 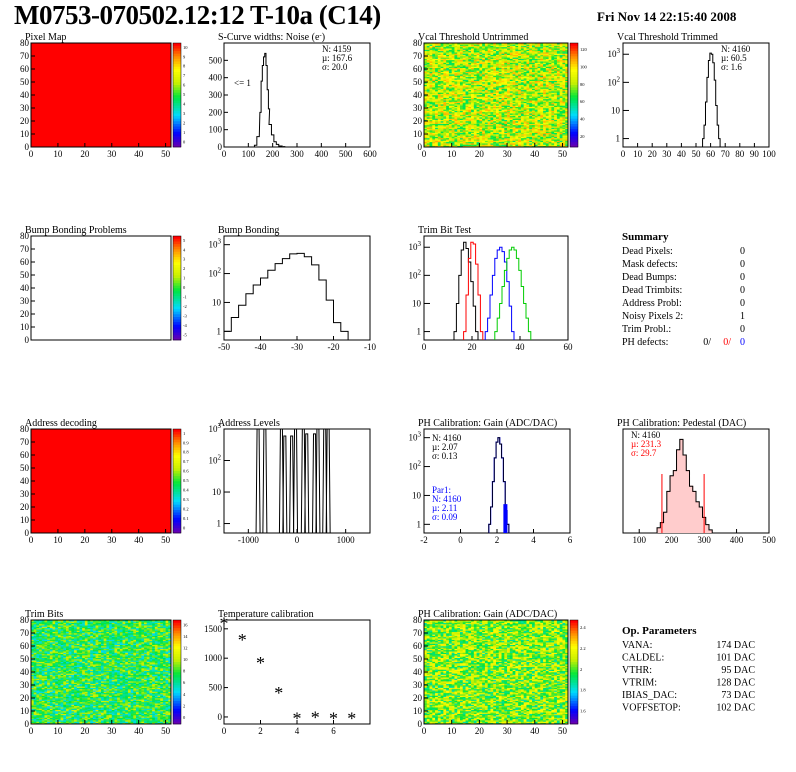 I want to click on ph_gain-stat: σ: 0.13, so click(x=445, y=456).